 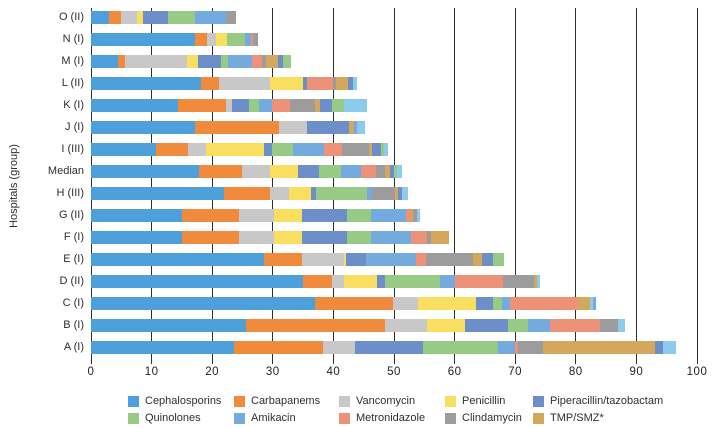 I want to click on legend-item: Clindamycin, so click(x=489, y=418).